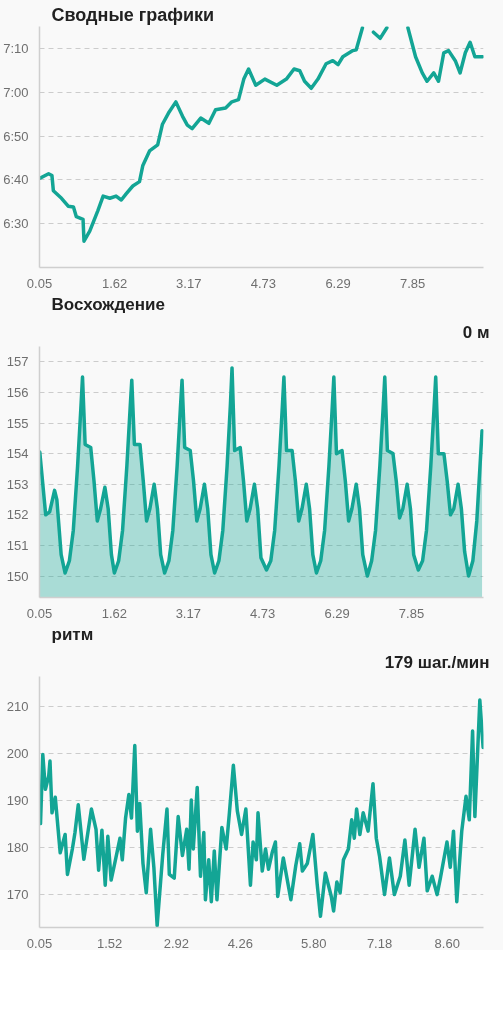  Describe the element at coordinates (314, 943) in the screenshot. I see `x-tick-label: 5.80` at that location.